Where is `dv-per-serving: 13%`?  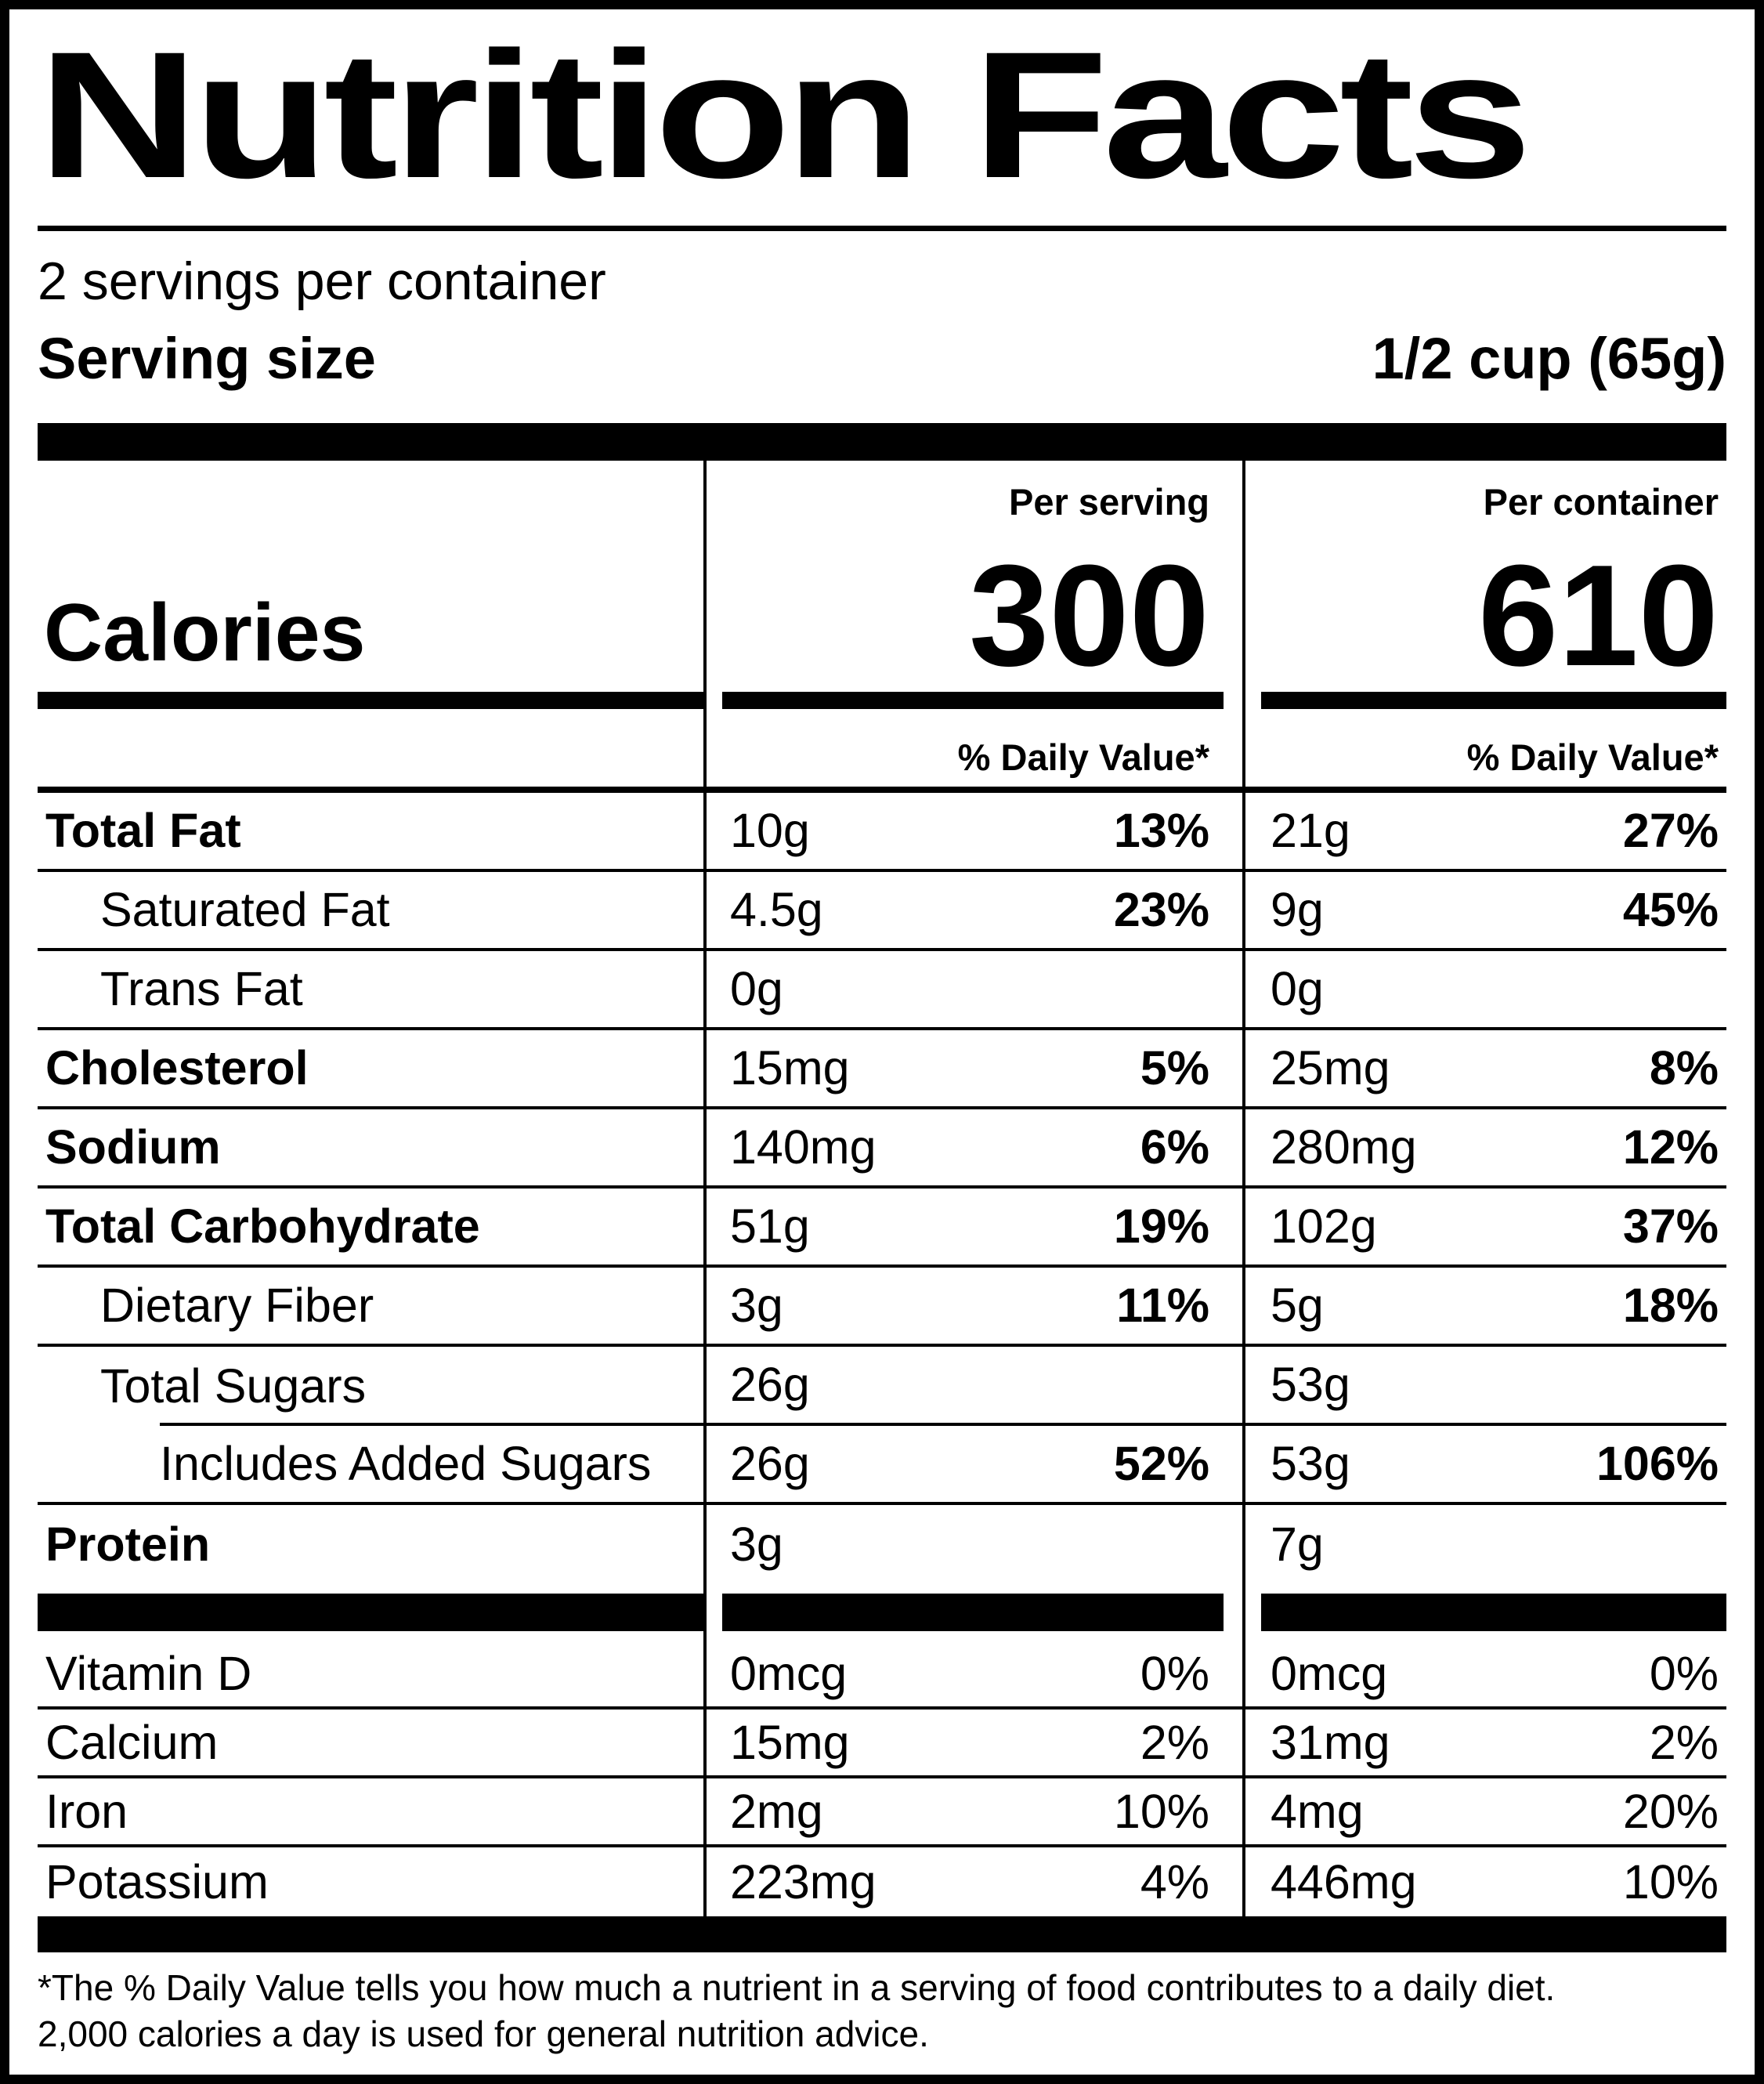
dv-per-serving: 13% is located at coordinates (1161, 831).